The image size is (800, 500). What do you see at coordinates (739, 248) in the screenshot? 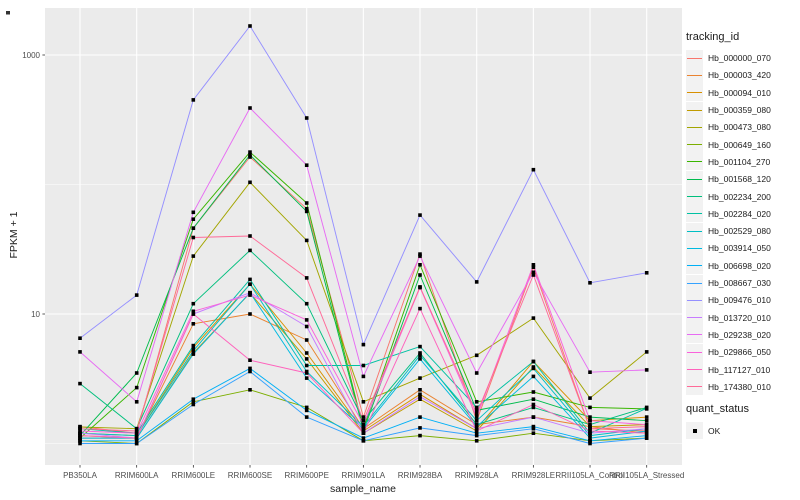
I see `legend-item-label: Hb_003914_050` at bounding box center [739, 248].